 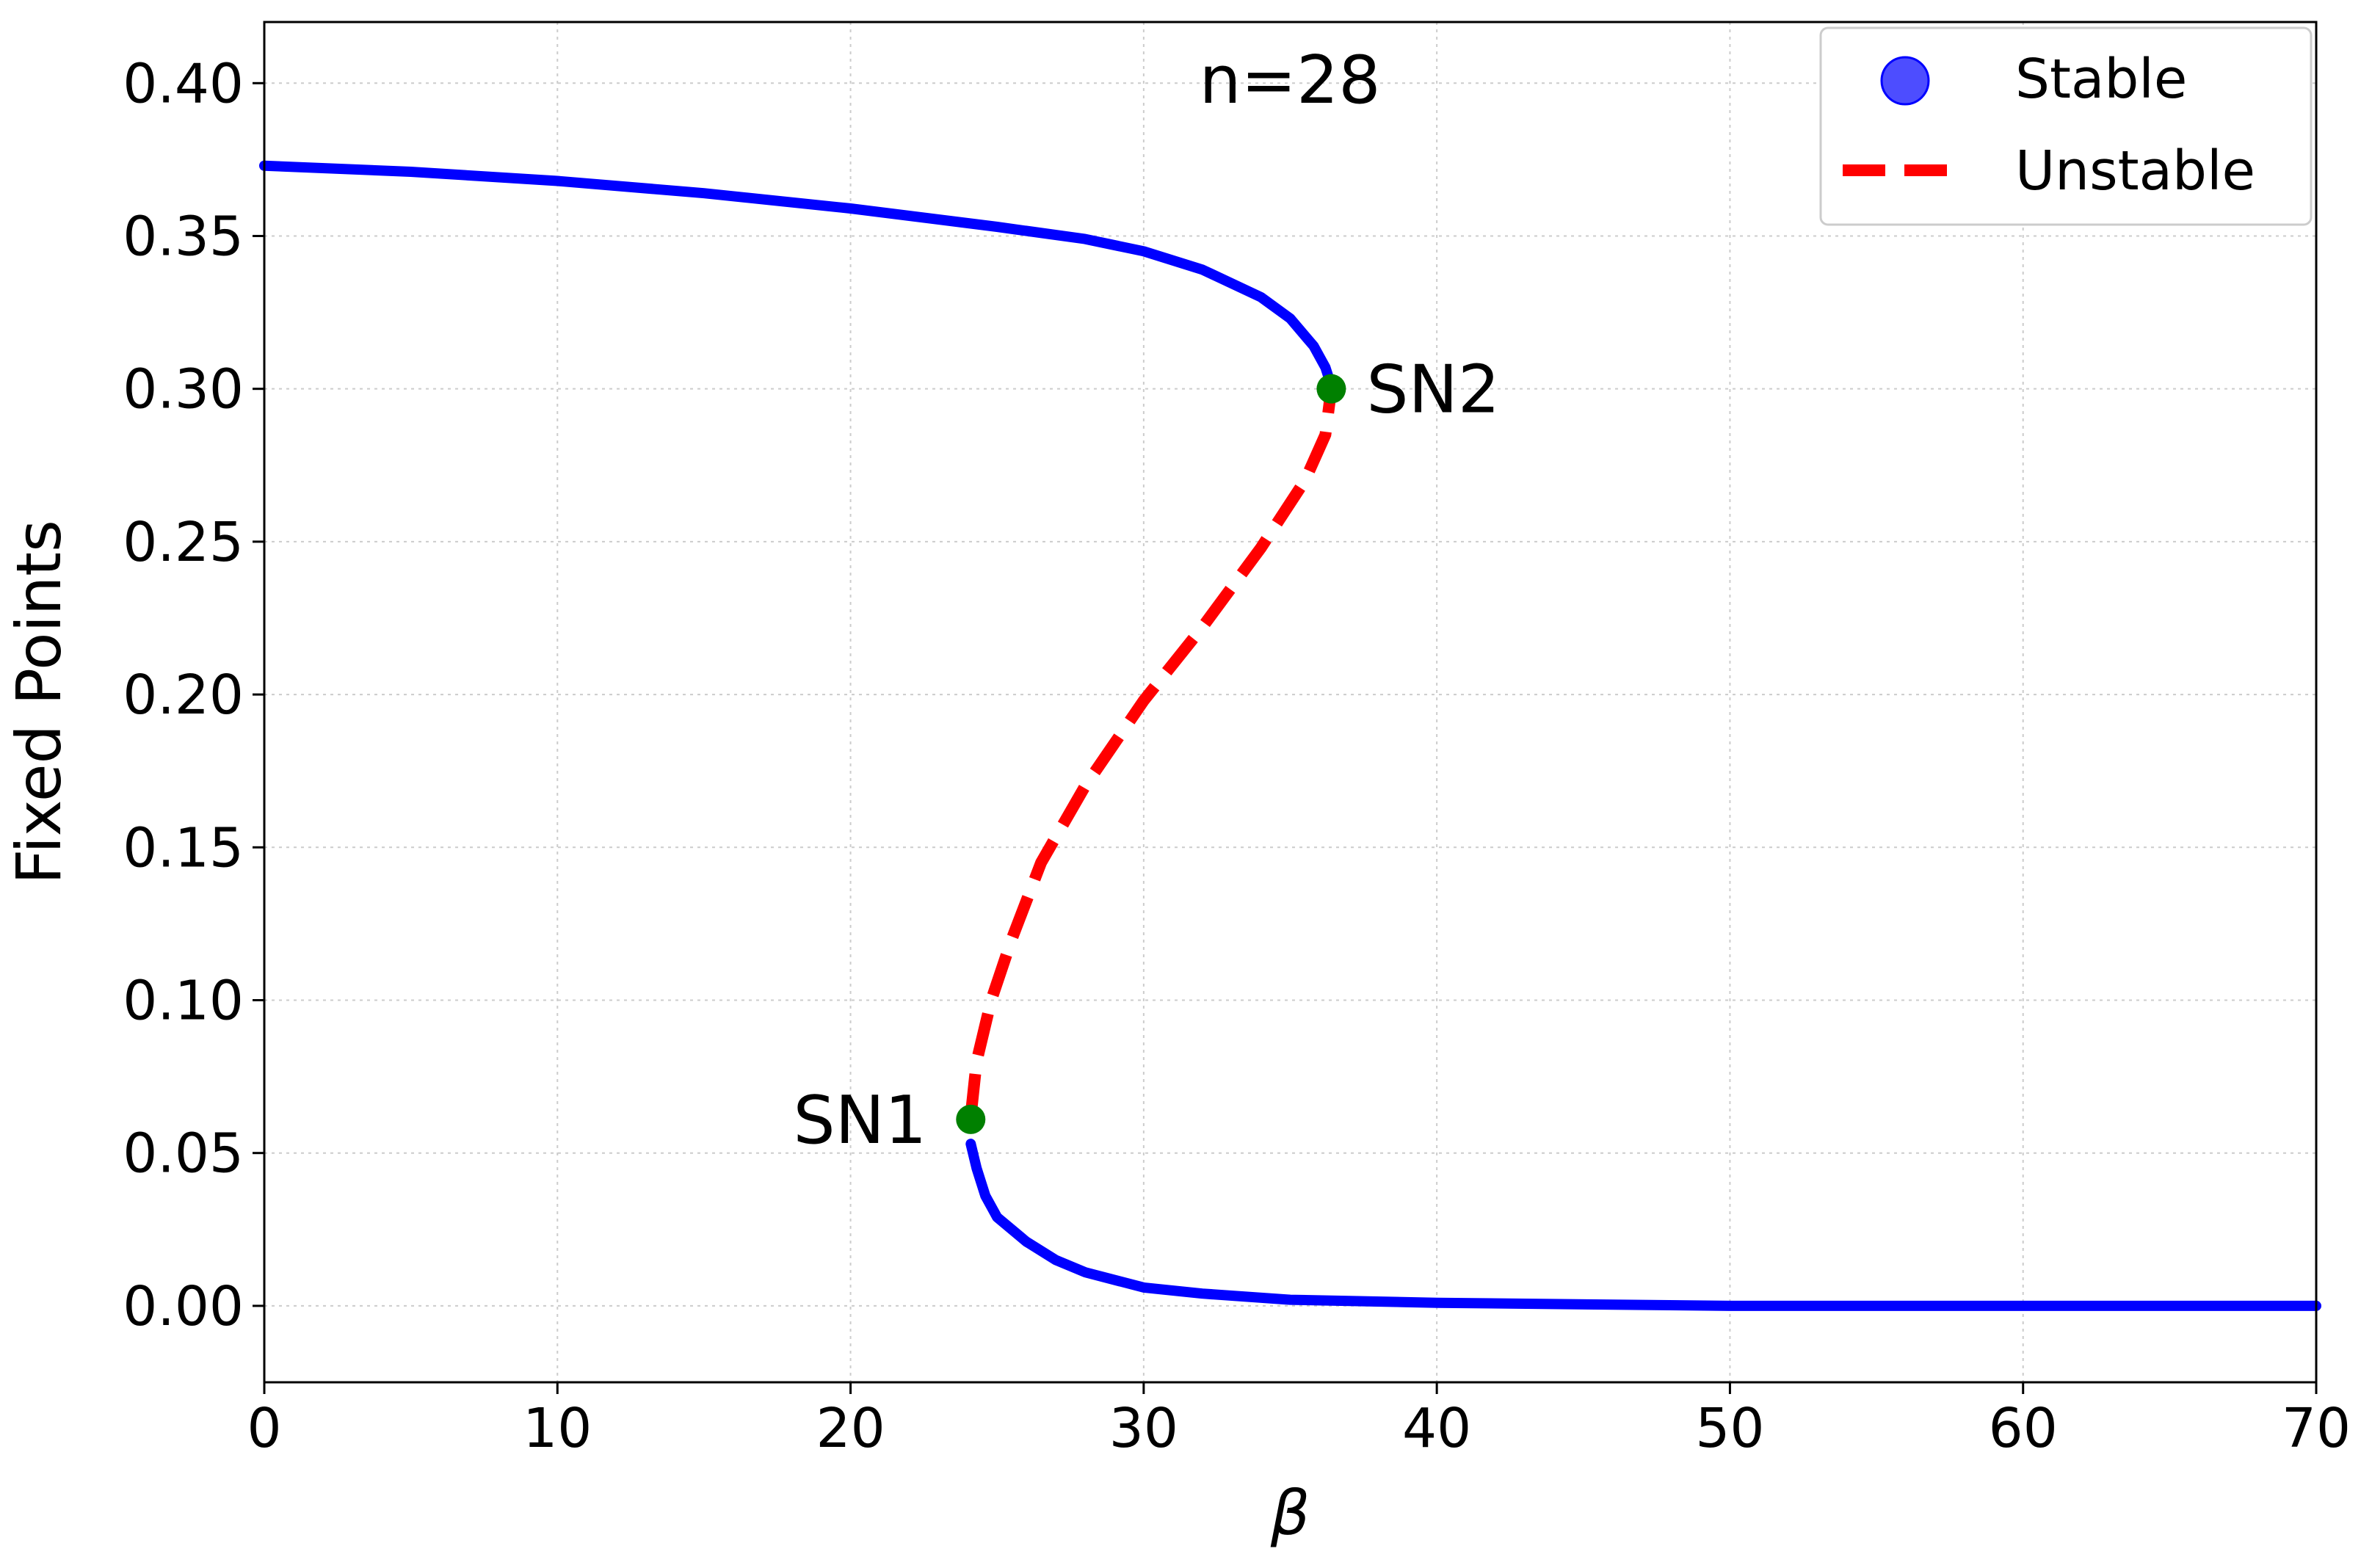 What do you see at coordinates (1436, 1428) in the screenshot?
I see `x-tick-label: 40` at bounding box center [1436, 1428].